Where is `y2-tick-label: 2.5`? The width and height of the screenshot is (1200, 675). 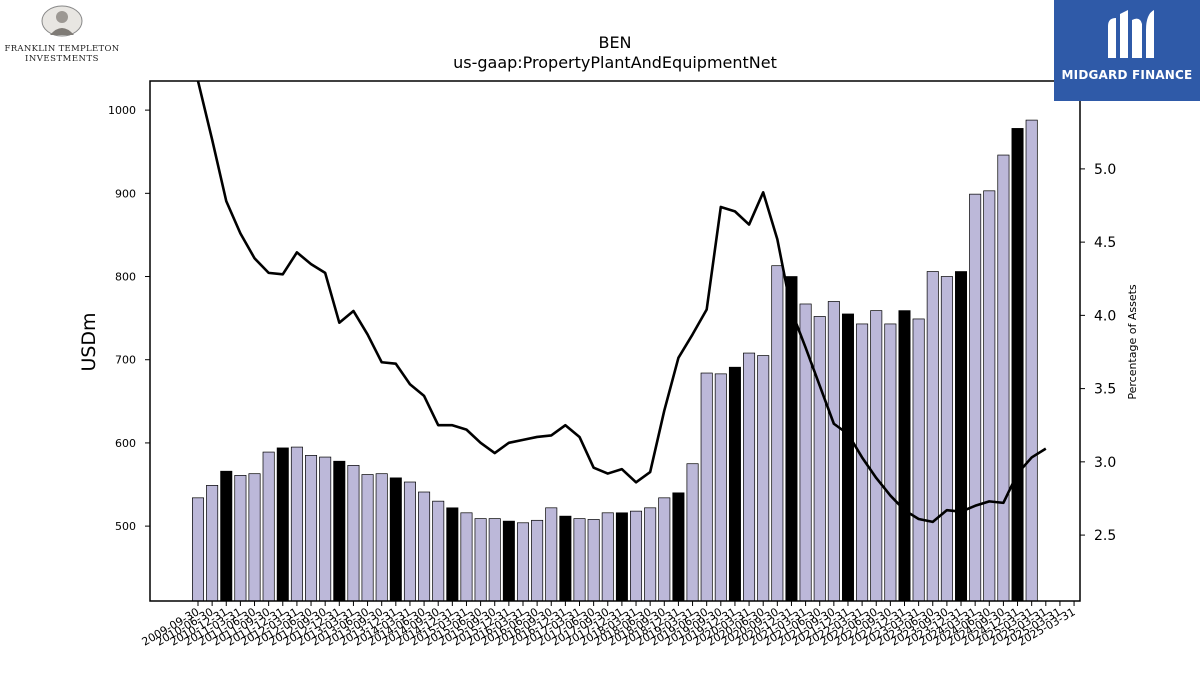
y2-tick-label: 2.5 is located at coordinates (1105, 536).